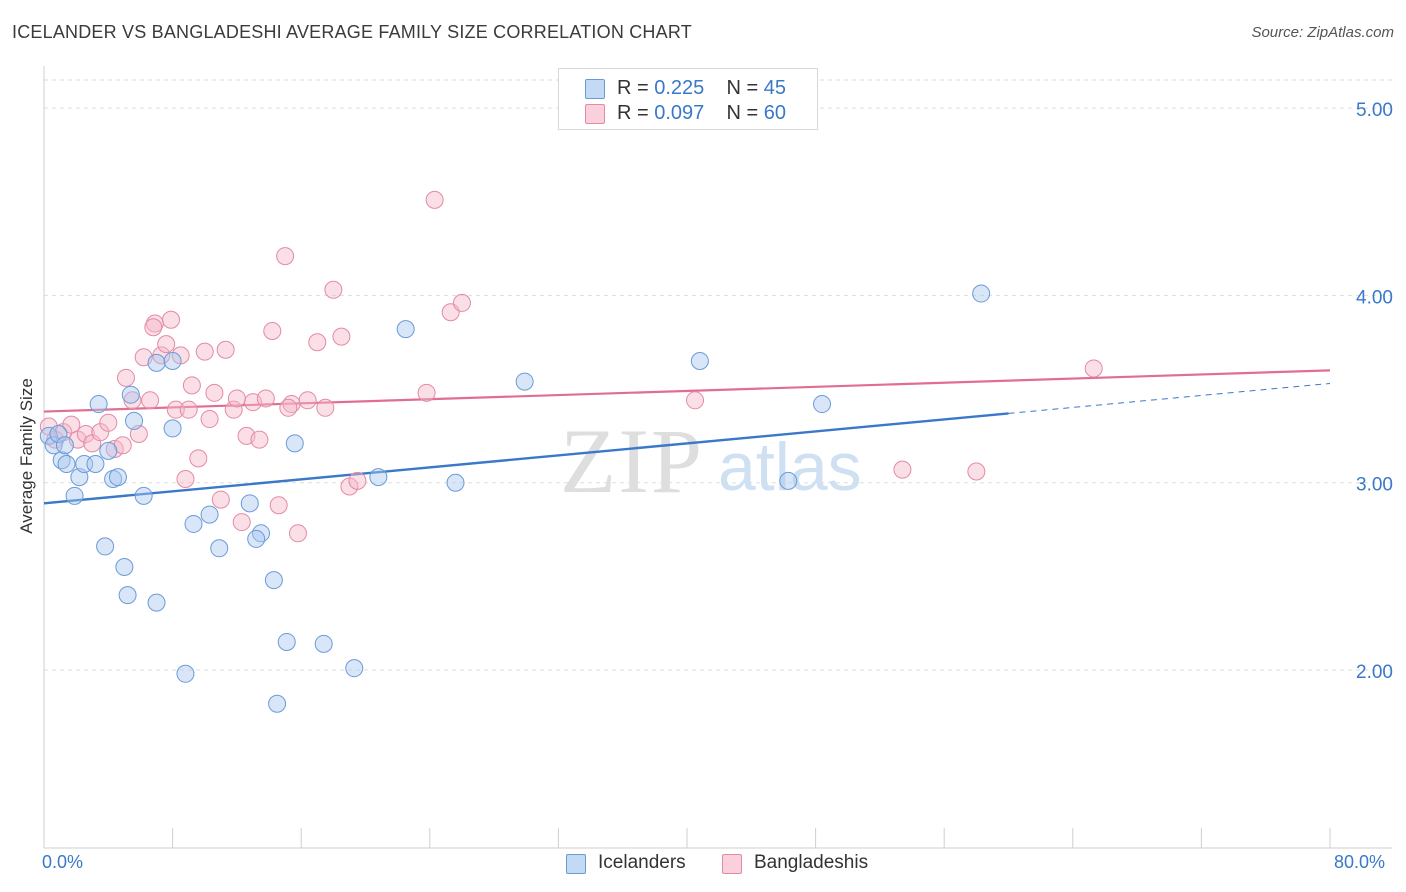  Describe the element at coordinates (775, 88) in the screenshot. I see `legend-n-value: 45` at that location.